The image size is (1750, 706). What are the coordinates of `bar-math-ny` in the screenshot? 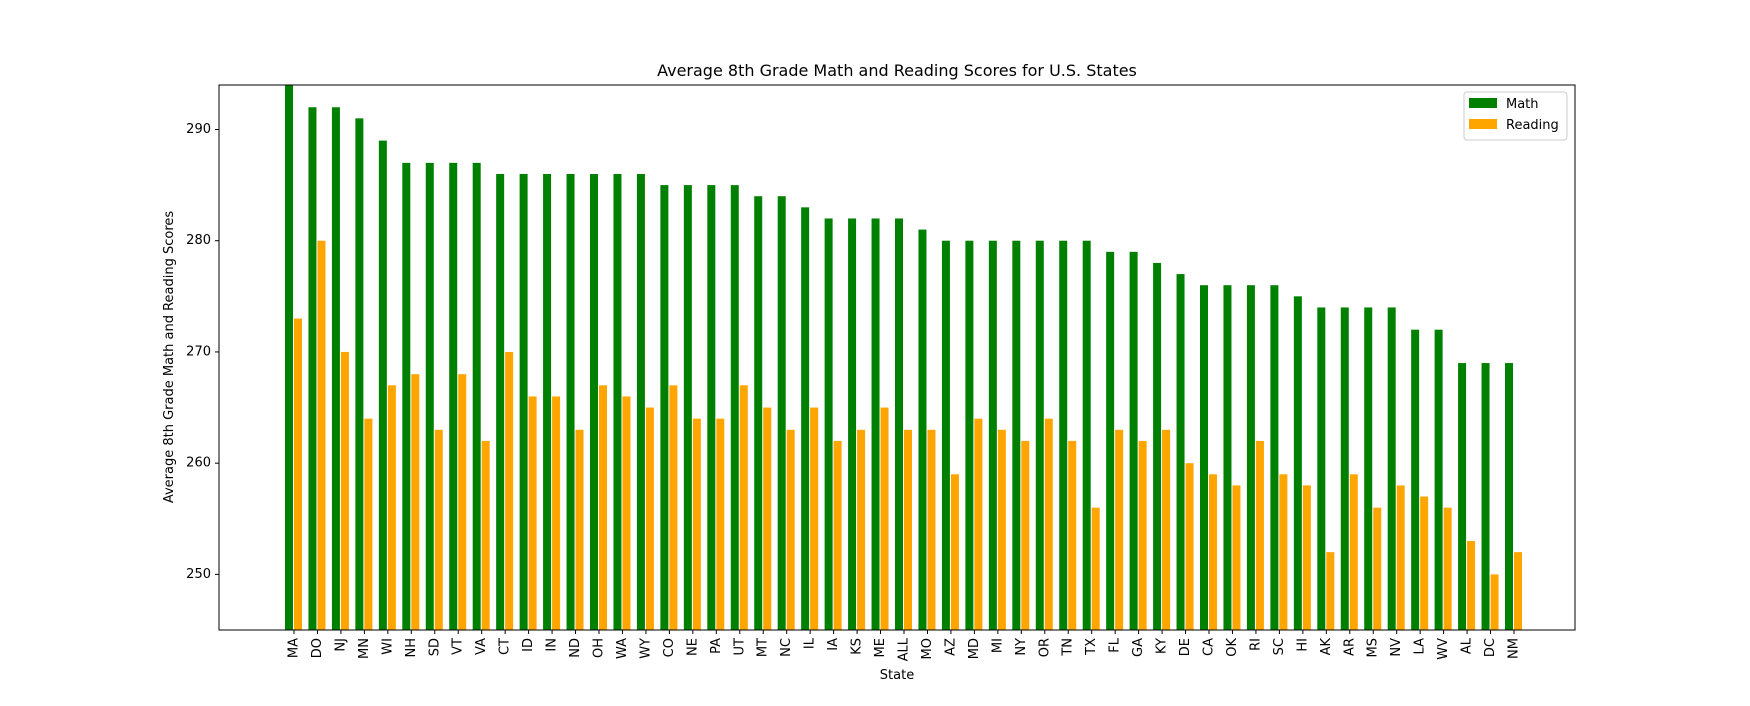 It's located at (1016, 435).